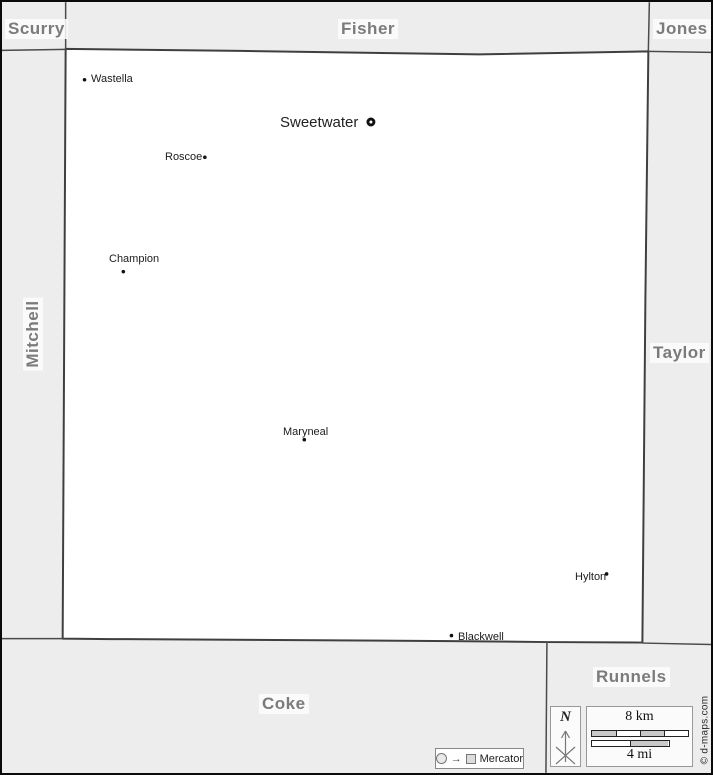 Image resolution: width=713 pixels, height=775 pixels. I want to click on dot-roscoe, so click(205, 157).